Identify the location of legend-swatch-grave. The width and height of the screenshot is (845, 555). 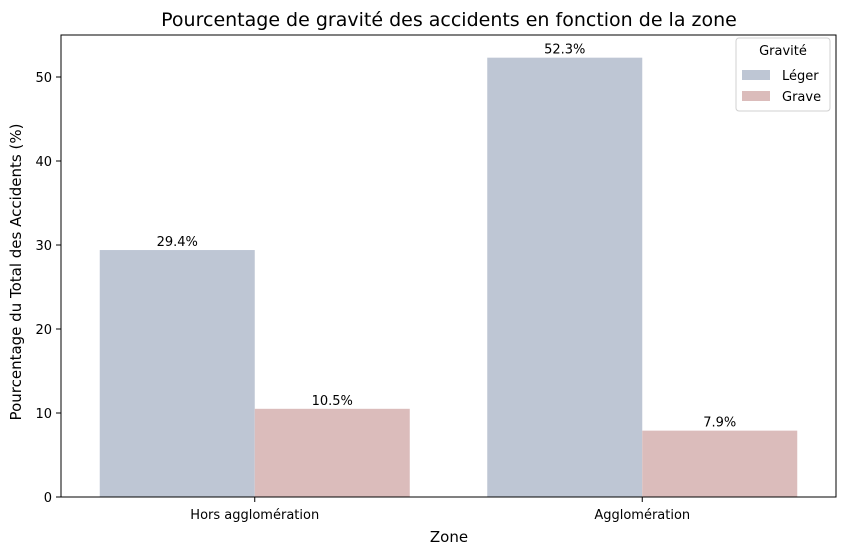
(756, 96).